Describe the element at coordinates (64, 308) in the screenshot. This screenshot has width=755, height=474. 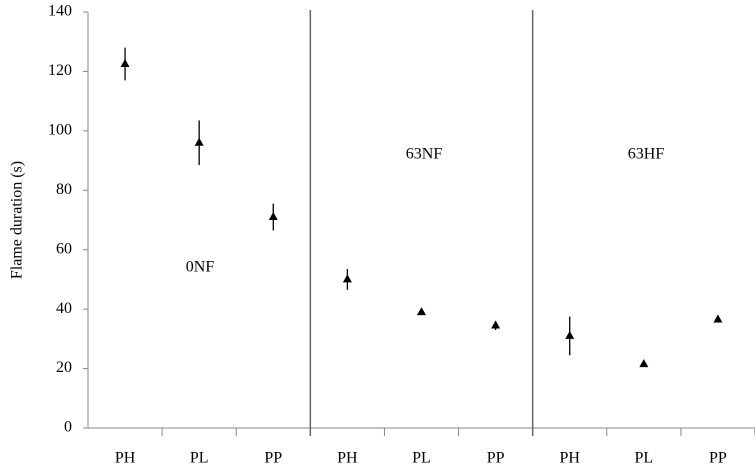
I see `y-tick-label: 40` at that location.